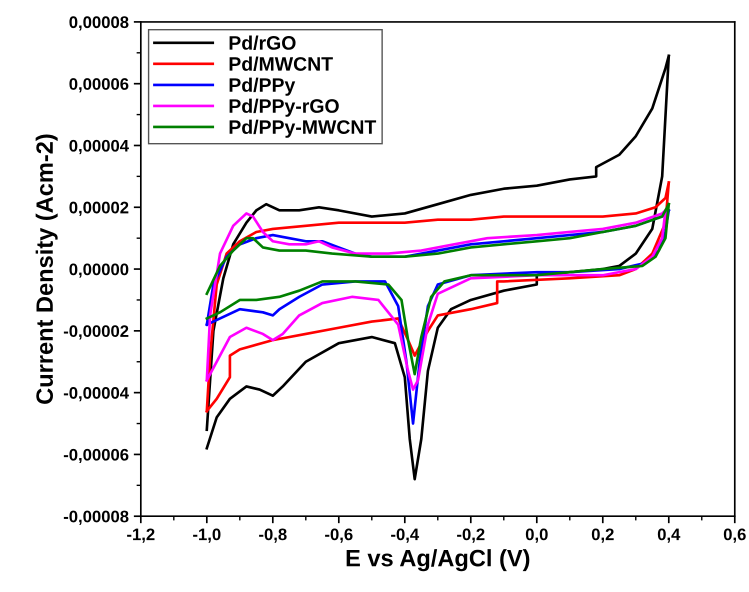  Describe the element at coordinates (735, 535) in the screenshot. I see `x-tick-label: 0,6` at that location.